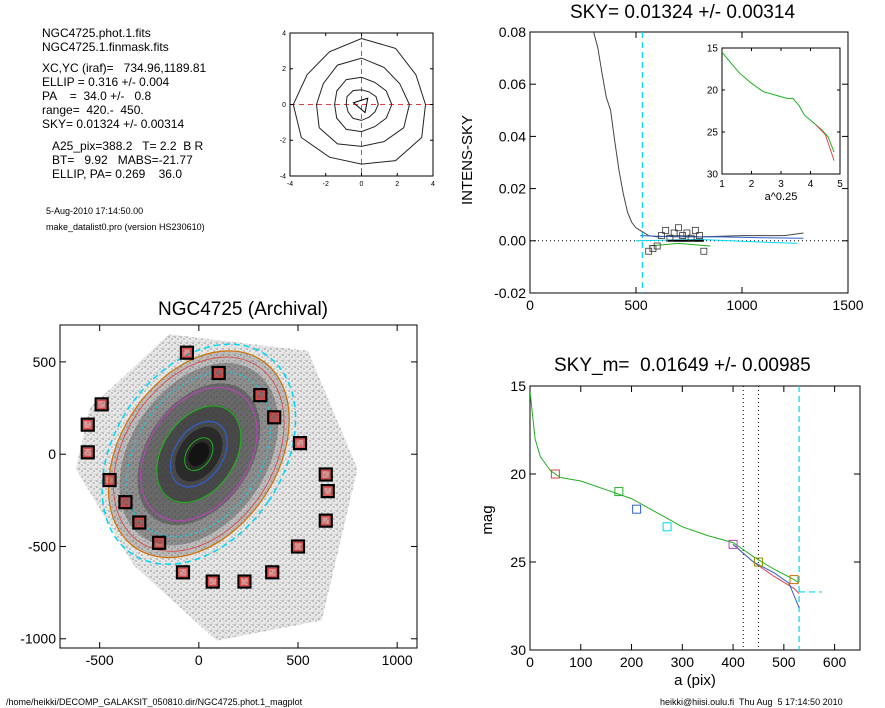 The width and height of the screenshot is (885, 708). What do you see at coordinates (467, 160) in the screenshot?
I see `sky-ylabel: INTENS-SKY` at bounding box center [467, 160].